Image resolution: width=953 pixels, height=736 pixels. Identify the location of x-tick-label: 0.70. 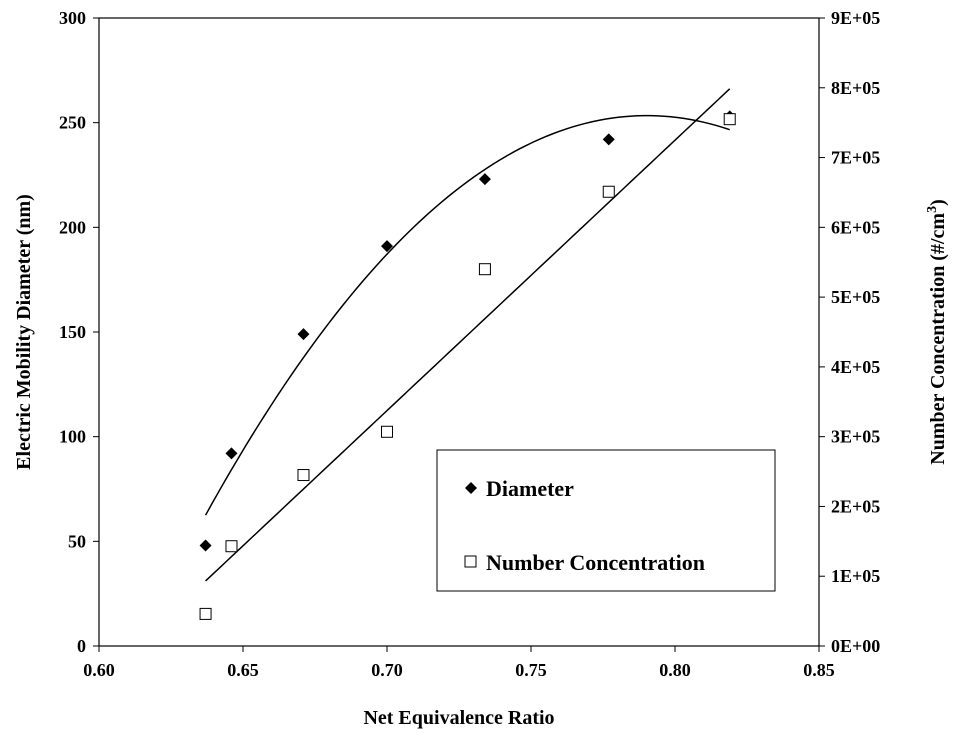
(387, 670).